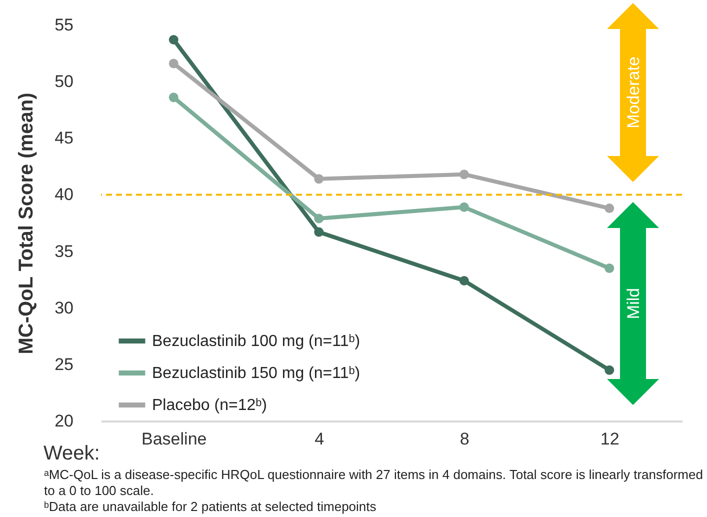 This screenshot has height=517, width=707. I want to click on y-tick-label: 35, so click(64, 251).